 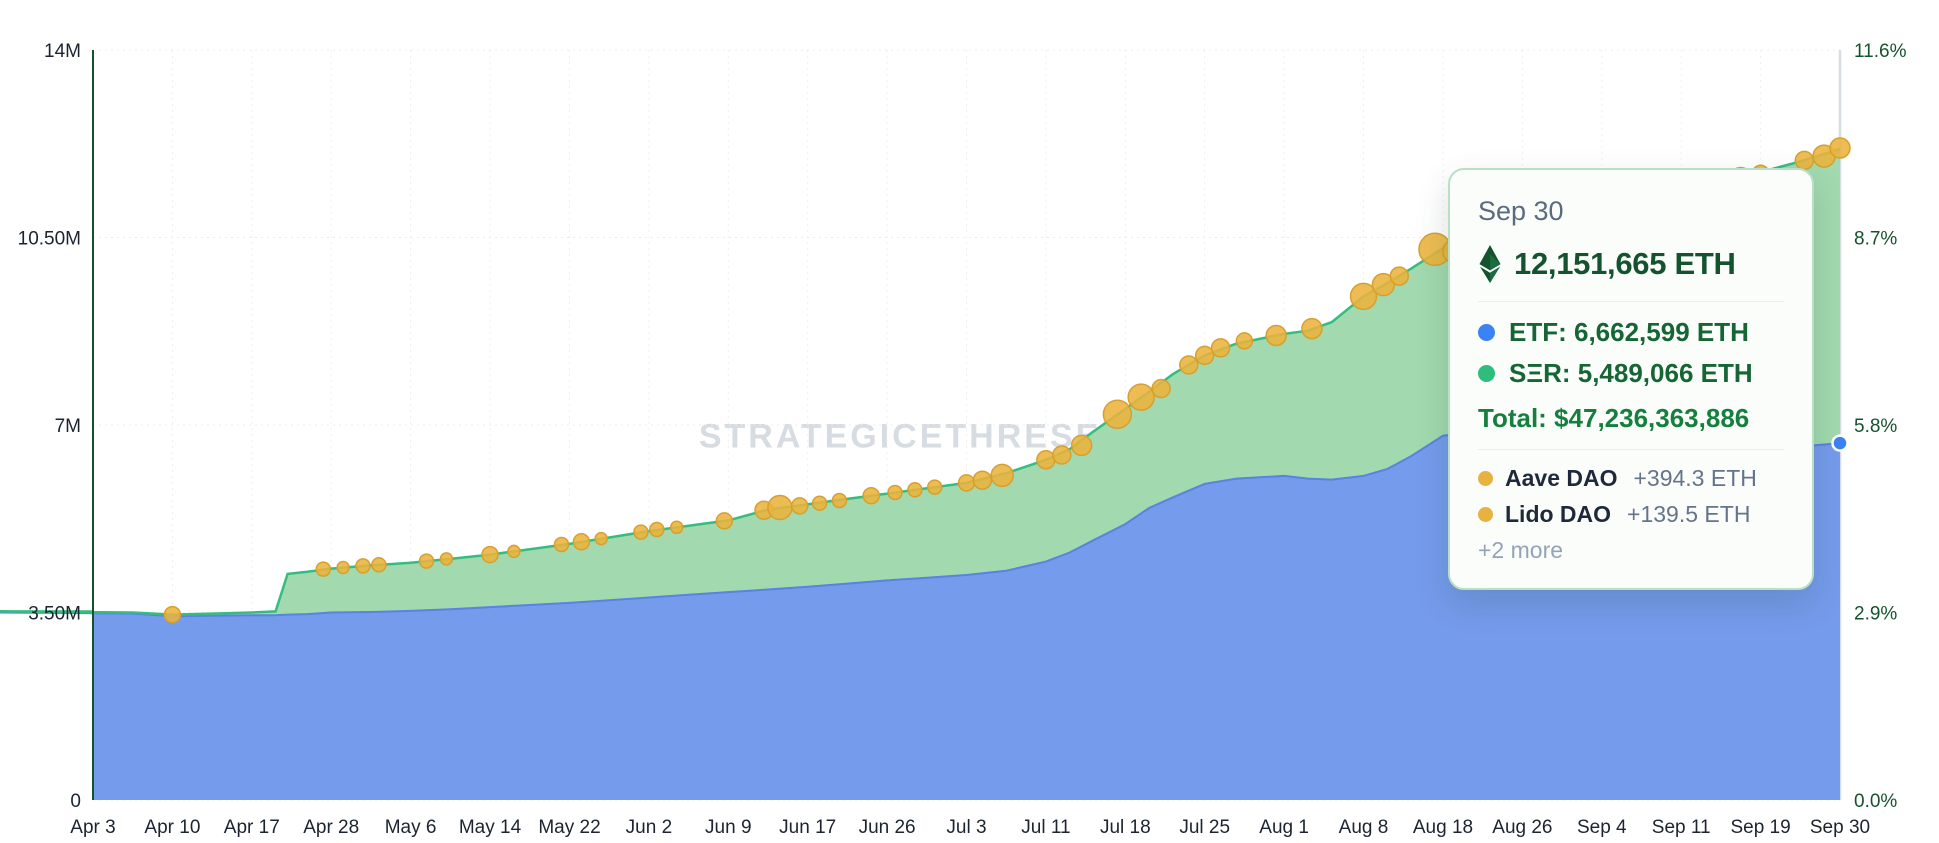 I want to click on y-left-tick-label: 10.50M, so click(x=49, y=239).